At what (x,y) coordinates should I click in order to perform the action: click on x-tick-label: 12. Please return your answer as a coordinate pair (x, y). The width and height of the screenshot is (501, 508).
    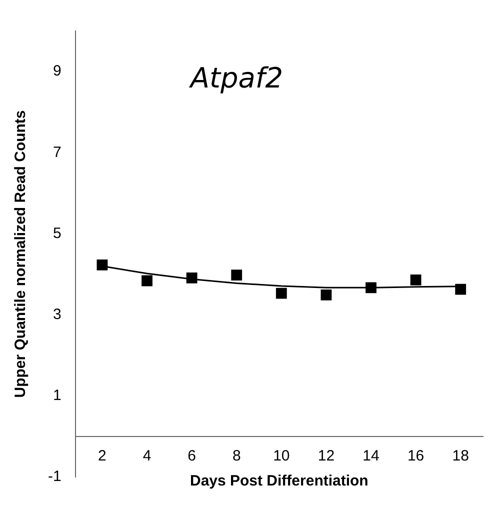
    Looking at the image, I should click on (326, 456).